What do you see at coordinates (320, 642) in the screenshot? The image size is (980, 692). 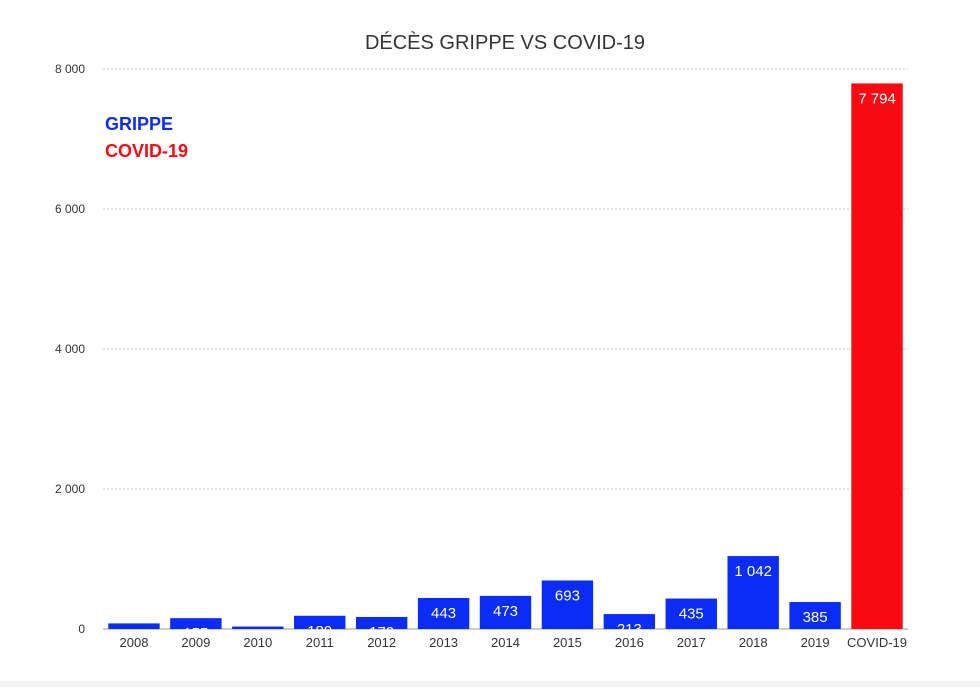 I see `x-tick-label: 2011` at bounding box center [320, 642].